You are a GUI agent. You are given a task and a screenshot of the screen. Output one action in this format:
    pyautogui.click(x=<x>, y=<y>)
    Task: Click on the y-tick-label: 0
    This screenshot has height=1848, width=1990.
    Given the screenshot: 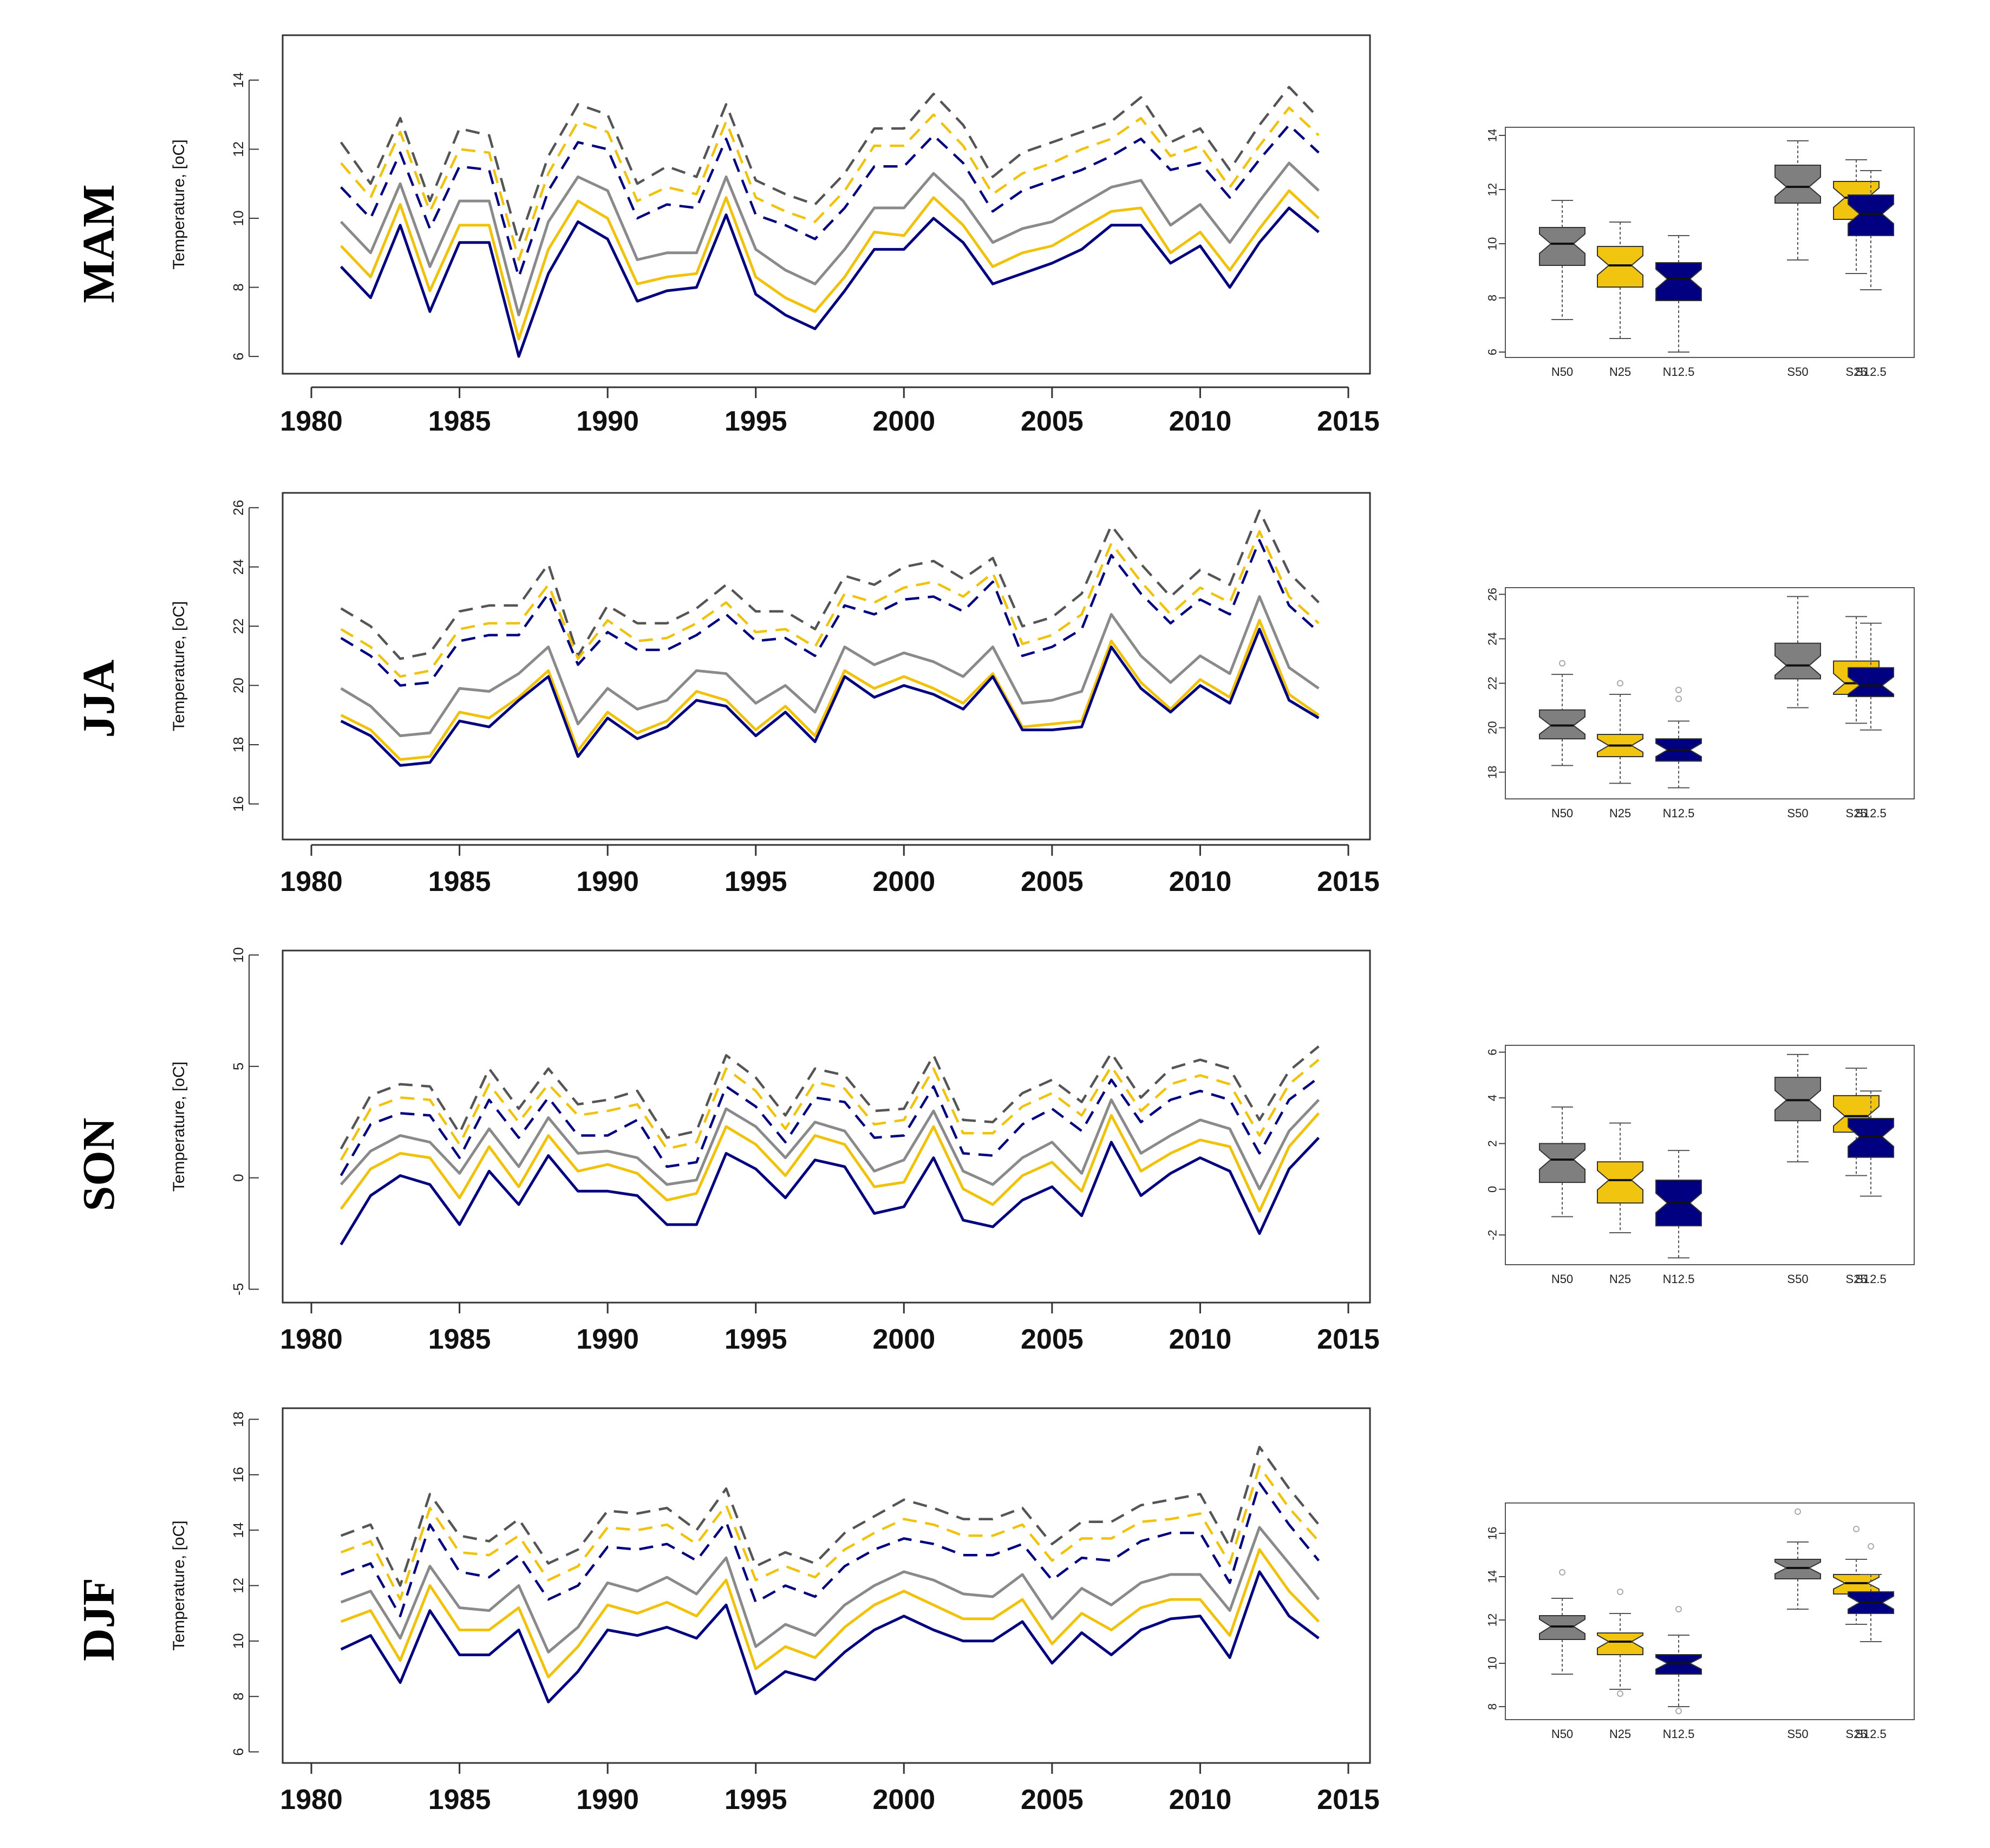 What is the action you would take?
    pyautogui.click(x=1492, y=1189)
    